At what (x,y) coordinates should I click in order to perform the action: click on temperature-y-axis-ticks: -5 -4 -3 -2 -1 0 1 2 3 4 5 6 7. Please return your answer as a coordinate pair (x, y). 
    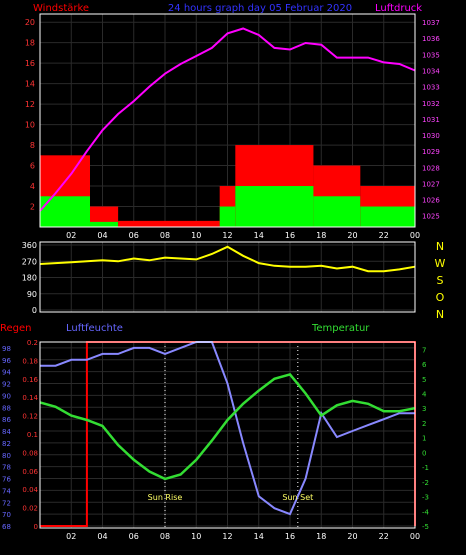
    Looking at the image, I should click on (426, 438).